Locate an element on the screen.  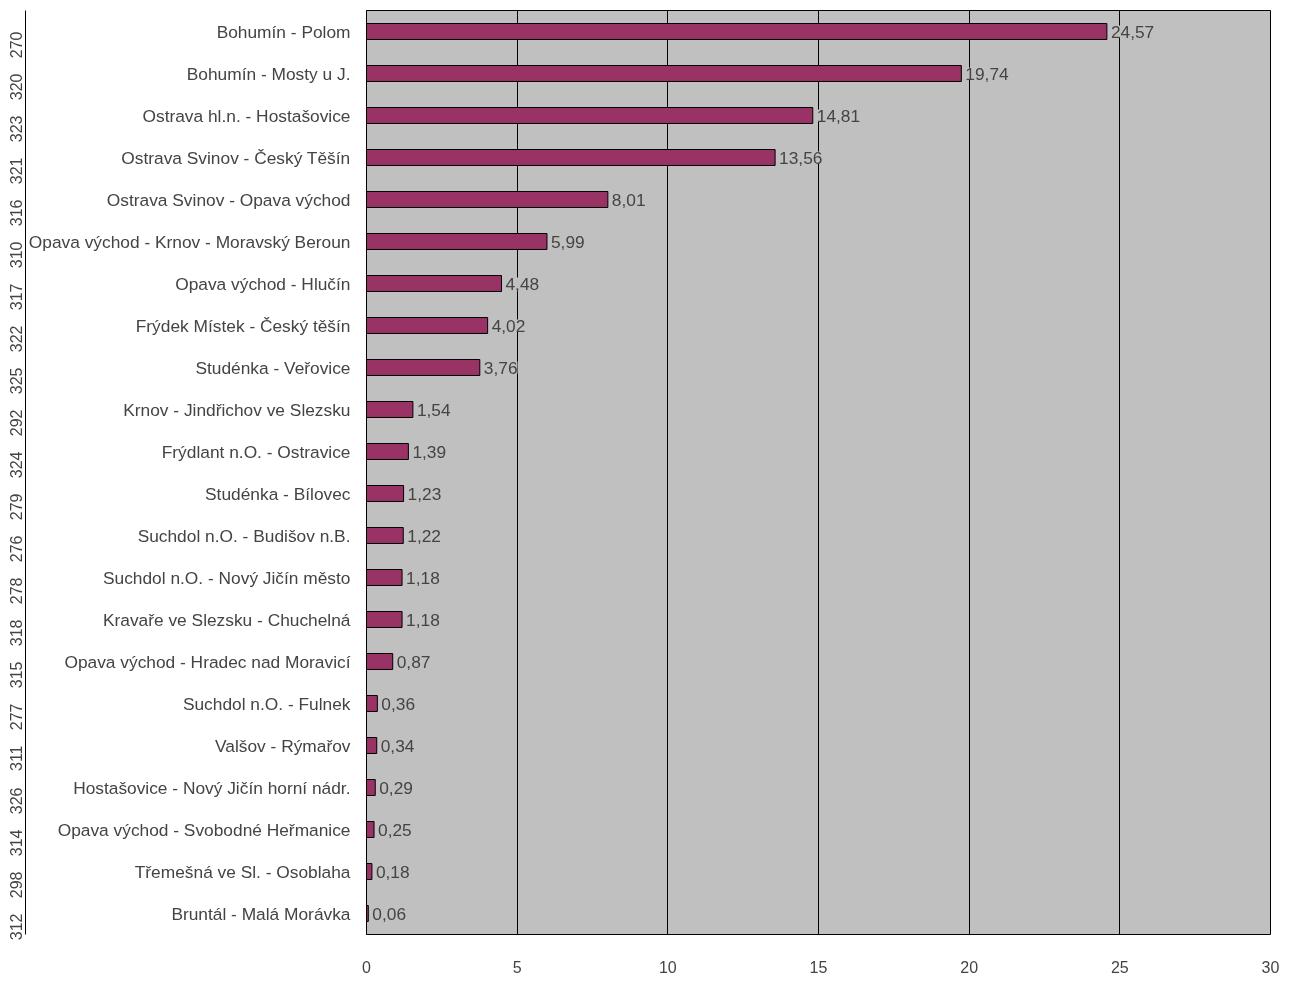
text: 324 is located at coordinates (16, 465).